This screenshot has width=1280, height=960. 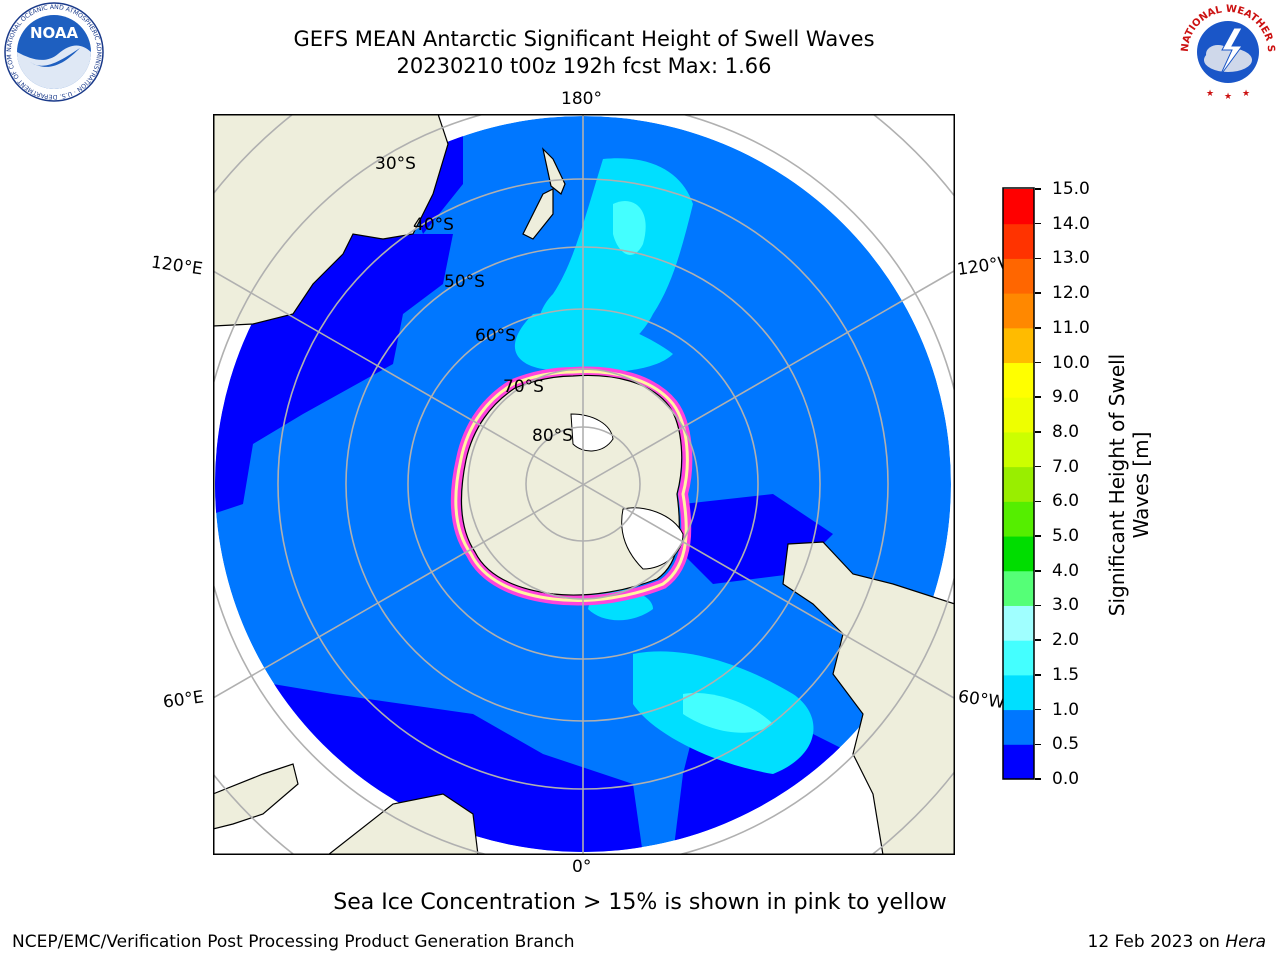 I want to click on lat-label-50s: 50°S, so click(x=464, y=282).